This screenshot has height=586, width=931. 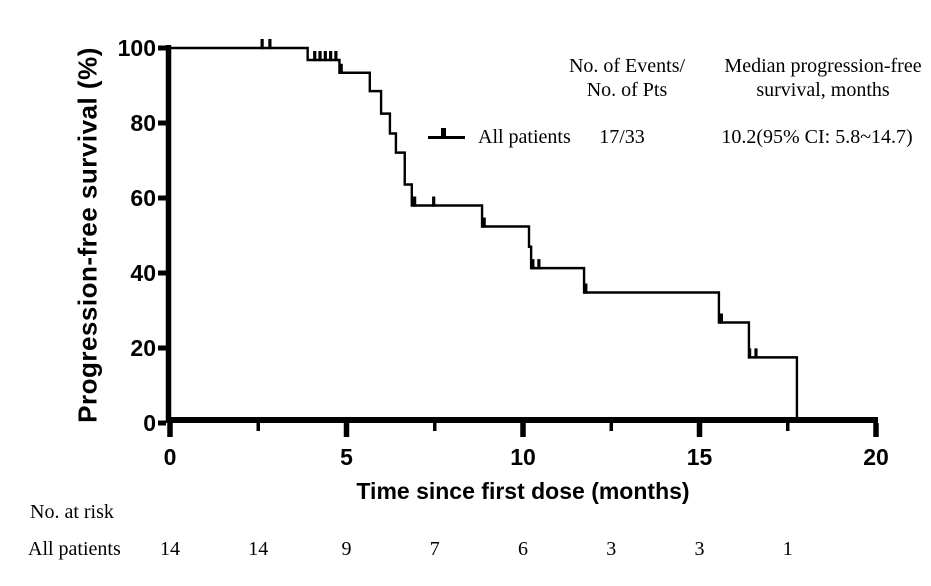 I want to click on risk-count: 9, so click(x=346, y=549).